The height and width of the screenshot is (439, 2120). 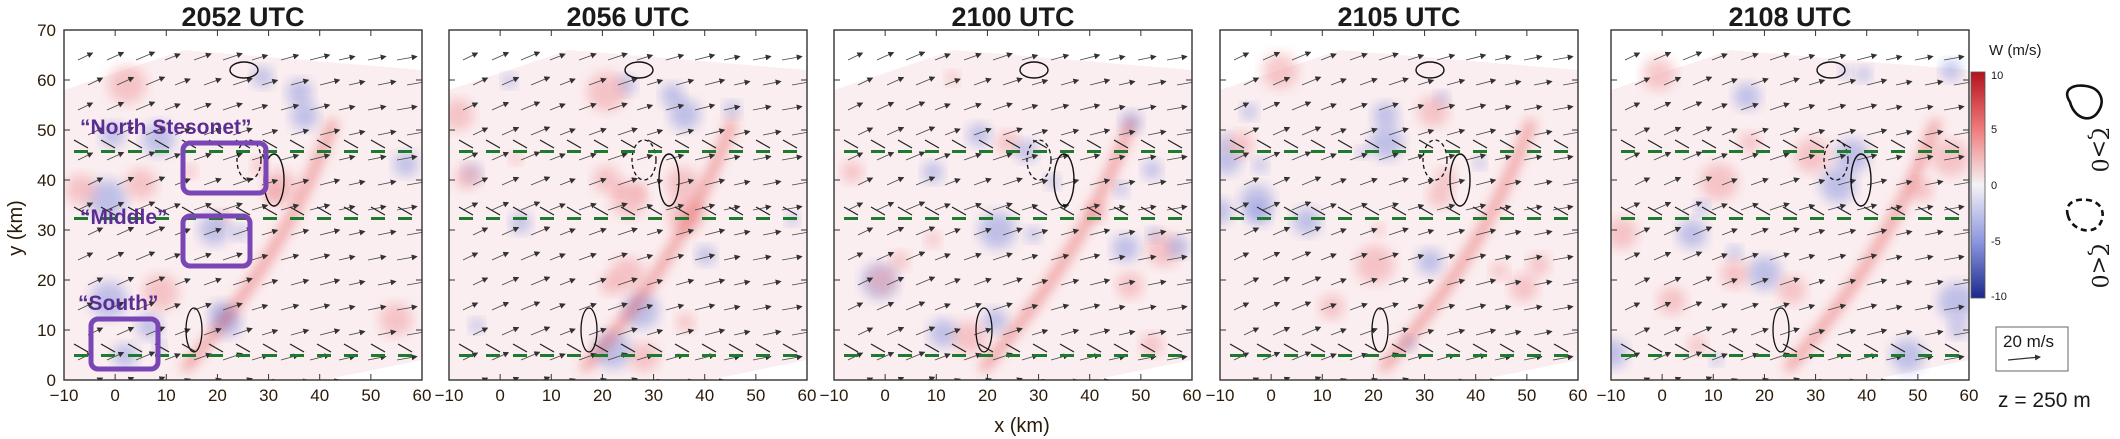 What do you see at coordinates (1038, 395) in the screenshot?
I see `x-tick-label: 30` at bounding box center [1038, 395].